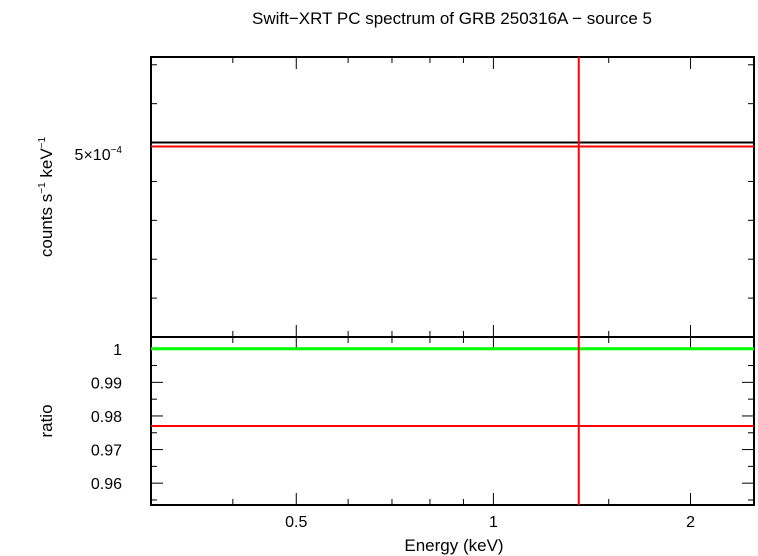 Image resolution: width=758 pixels, height=556 pixels. Describe the element at coordinates (42, 142) in the screenshot. I see `ylabel-sup2: −1` at that location.